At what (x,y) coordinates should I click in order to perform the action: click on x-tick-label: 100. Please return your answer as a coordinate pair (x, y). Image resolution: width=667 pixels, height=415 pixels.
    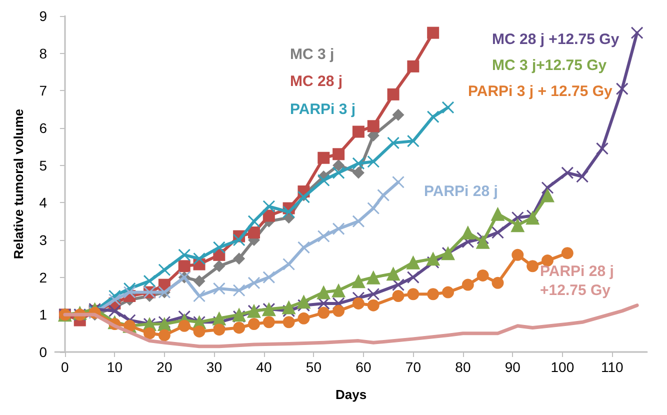
    Looking at the image, I should click on (562, 367).